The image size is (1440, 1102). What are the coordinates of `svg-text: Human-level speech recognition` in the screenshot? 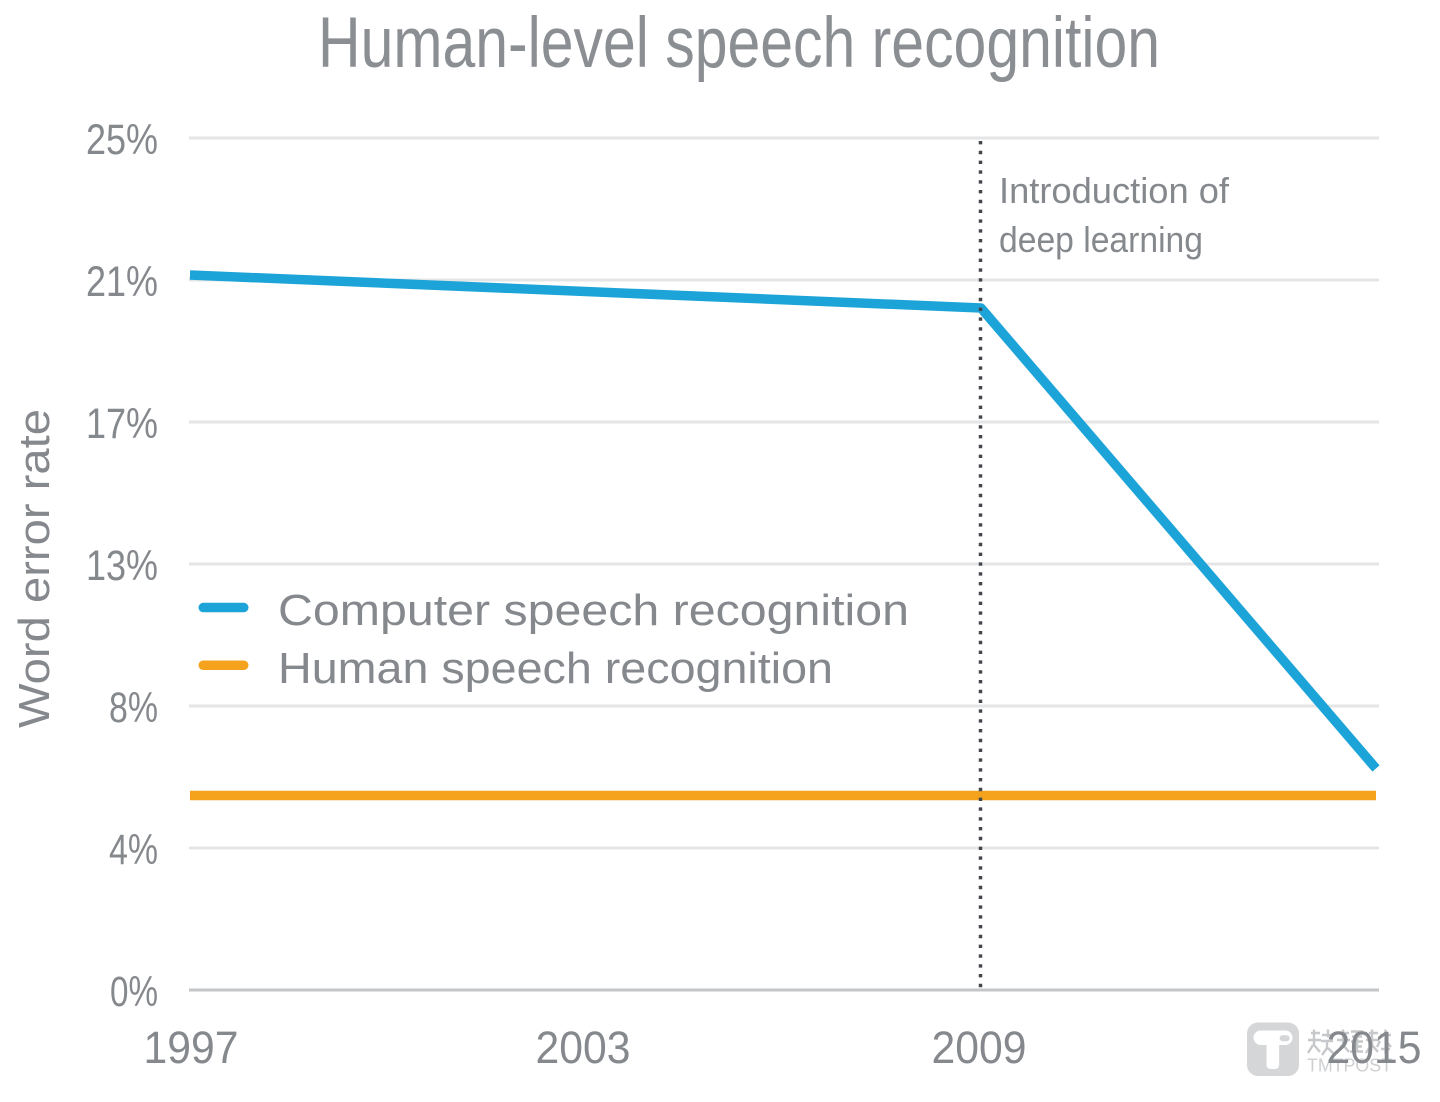 It's located at (739, 43).